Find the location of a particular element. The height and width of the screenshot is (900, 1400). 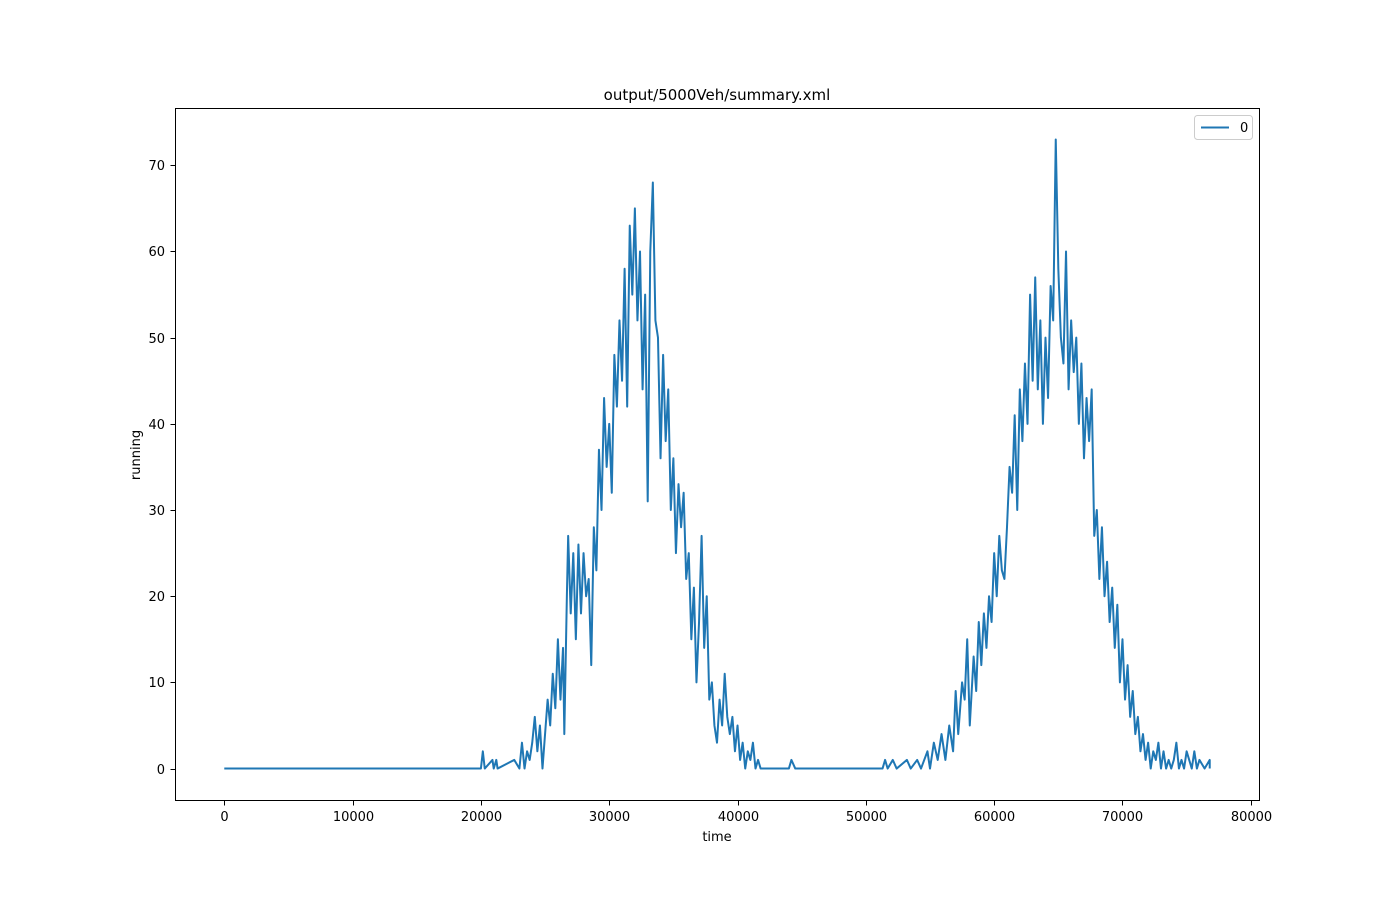

y-tick-label: 20 is located at coordinates (156, 597).